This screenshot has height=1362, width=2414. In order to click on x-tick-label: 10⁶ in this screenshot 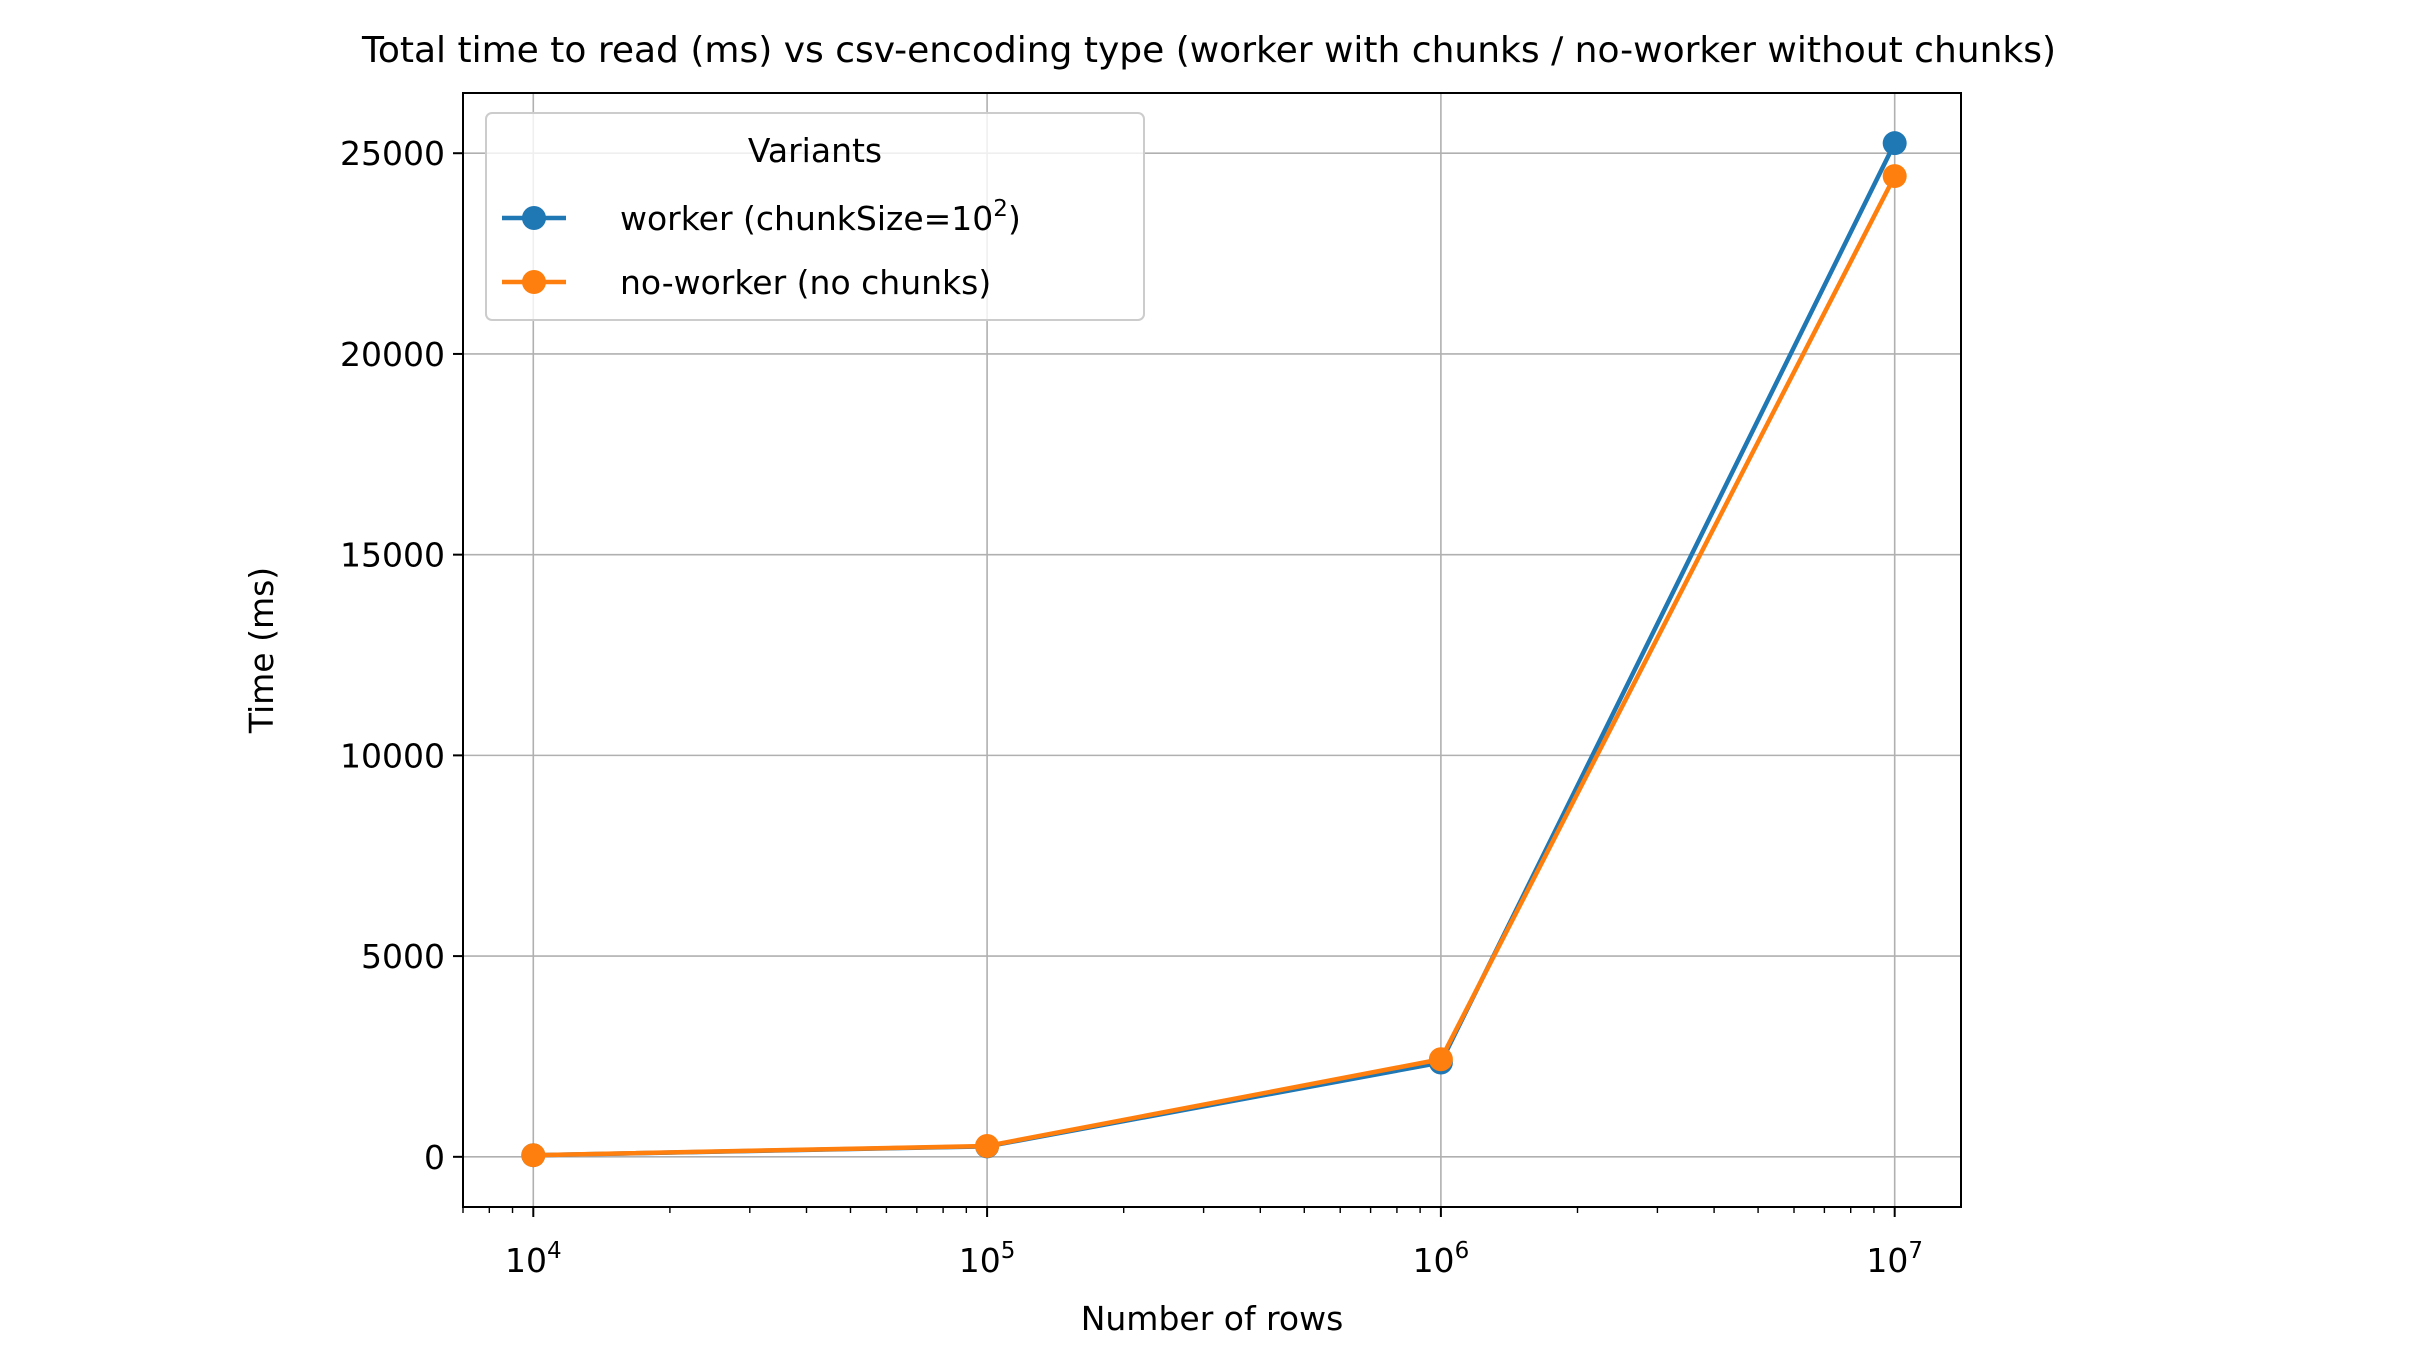, I will do `click(1441, 1259)`.